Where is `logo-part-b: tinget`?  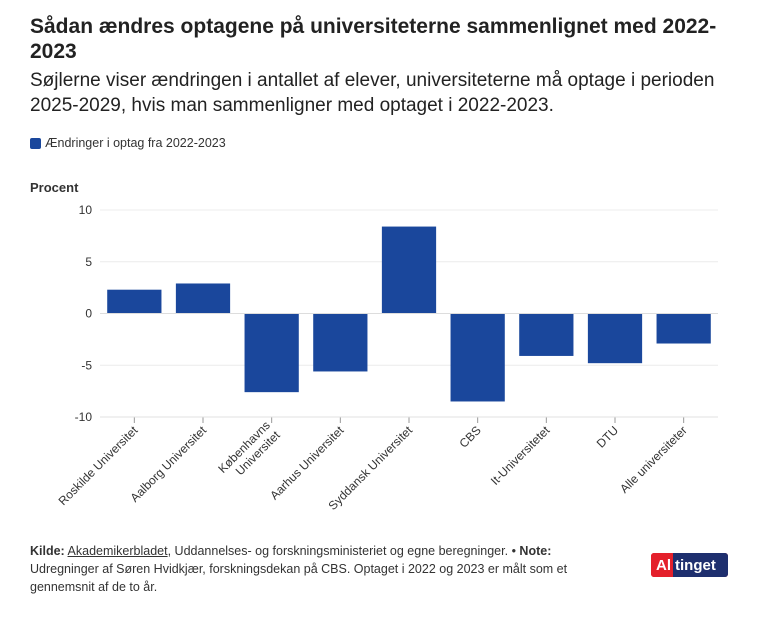 logo-part-b: tinget is located at coordinates (700, 565).